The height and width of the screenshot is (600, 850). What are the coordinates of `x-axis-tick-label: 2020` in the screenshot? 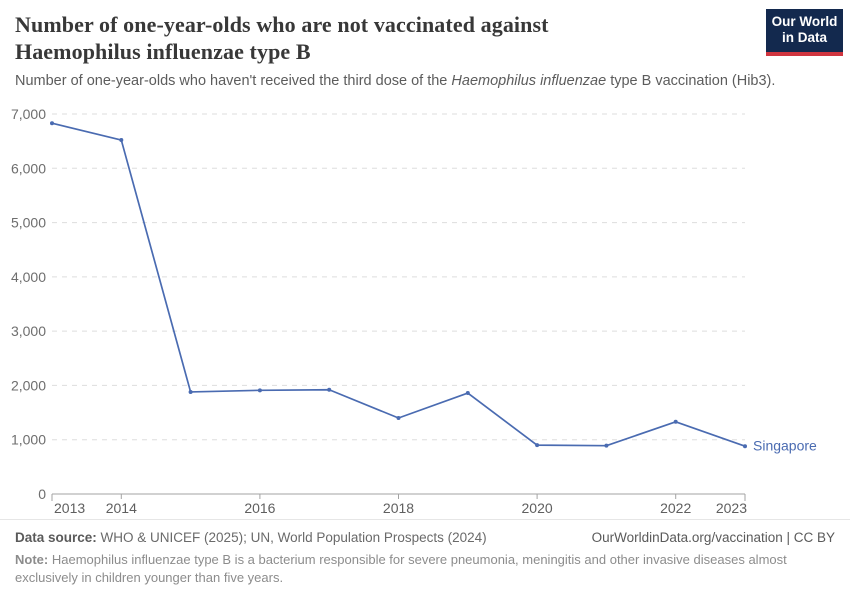 It's located at (537, 508).